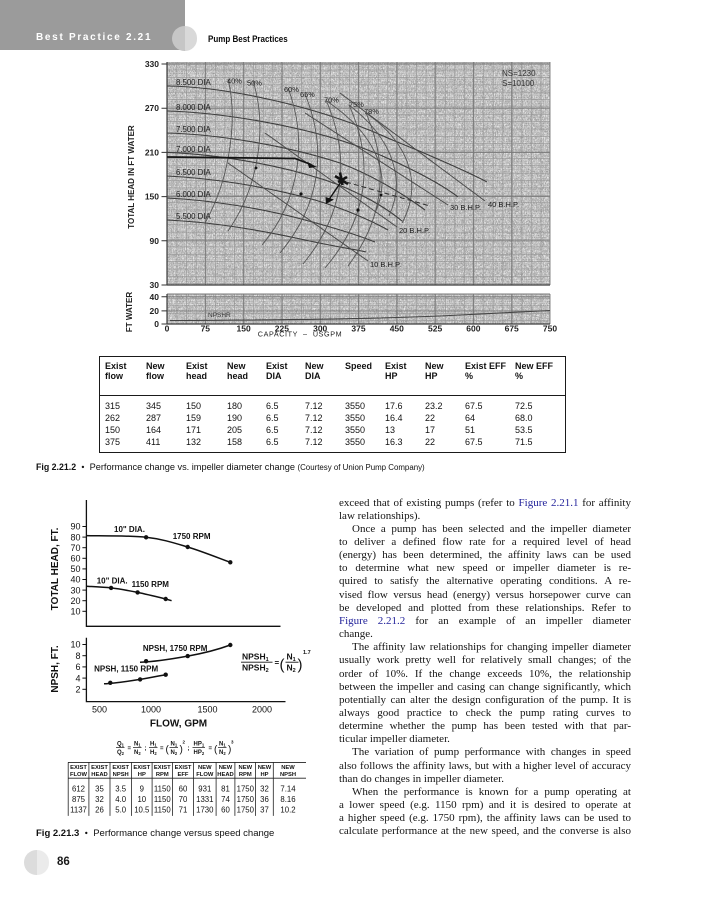  What do you see at coordinates (129, 312) in the screenshot?
I see `svg-text: FT WATER` at bounding box center [129, 312].